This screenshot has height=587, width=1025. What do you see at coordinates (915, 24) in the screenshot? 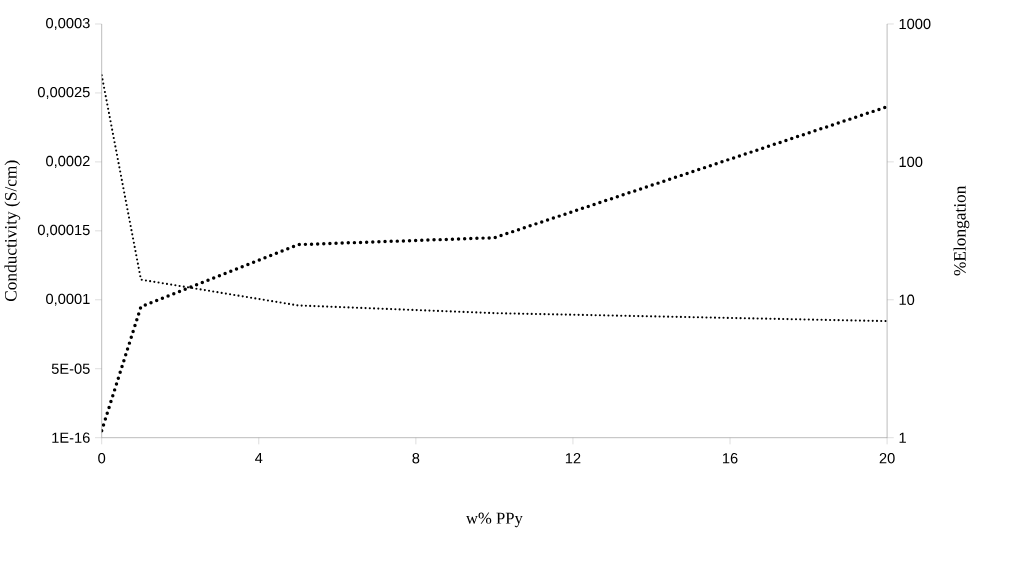
I see `y2-tick-label: 1000` at bounding box center [915, 24].